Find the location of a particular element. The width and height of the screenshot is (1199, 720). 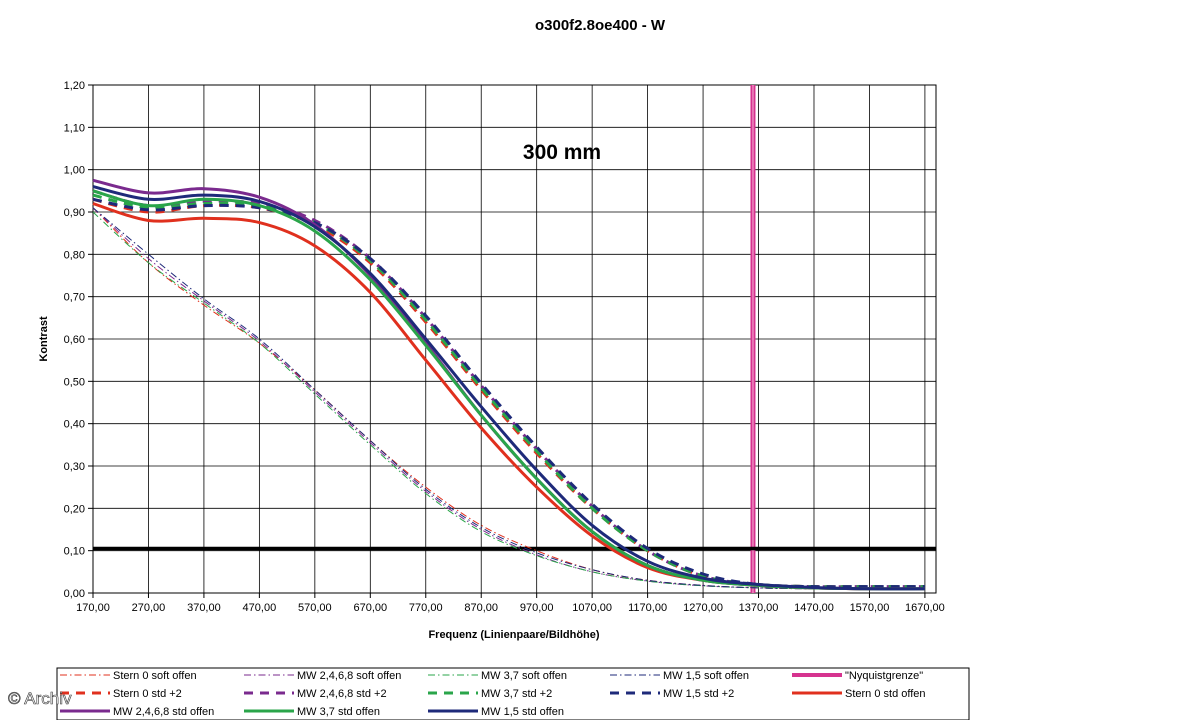

x-tick-label: 470,00 is located at coordinates (260, 608).